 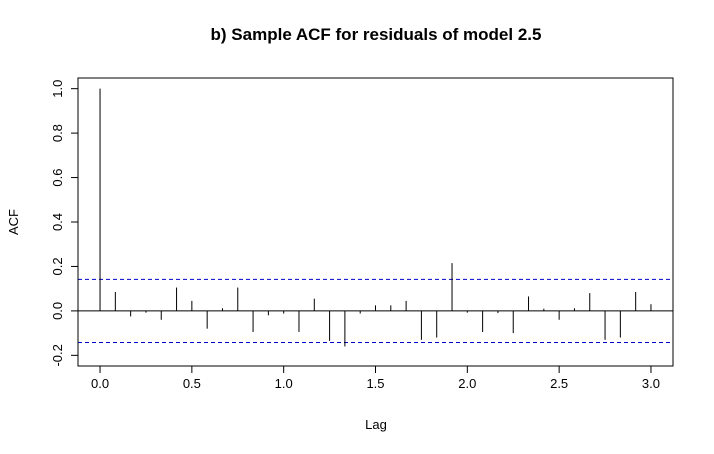 I want to click on y-tick-label: 0.0, so click(x=57, y=311).